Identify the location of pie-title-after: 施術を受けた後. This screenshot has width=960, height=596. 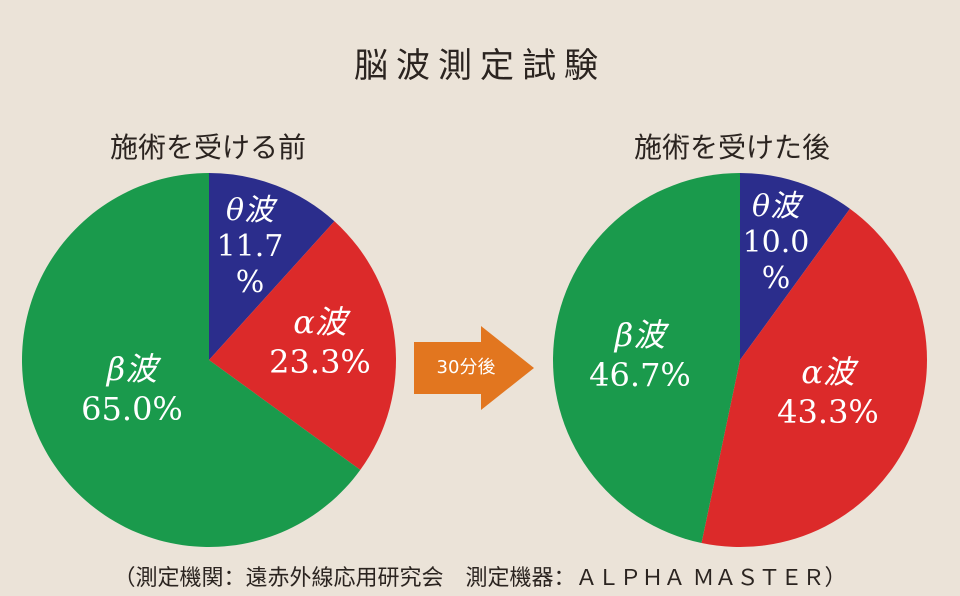
(731, 147).